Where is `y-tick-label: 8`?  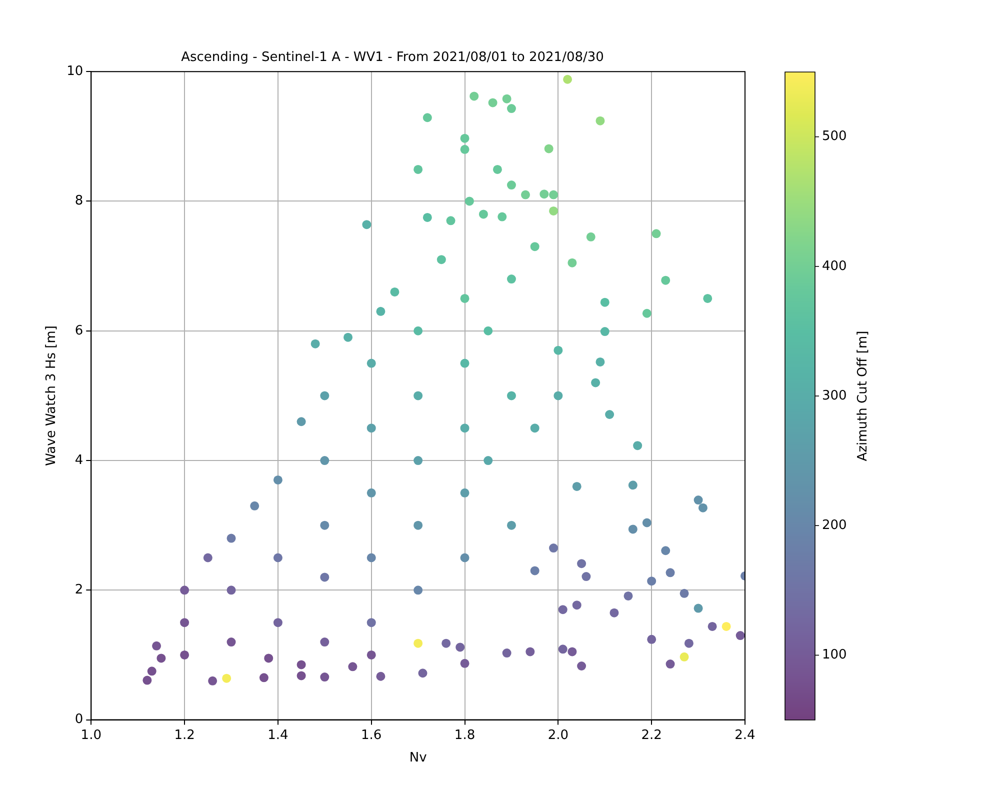
y-tick-label: 8 is located at coordinates (79, 201).